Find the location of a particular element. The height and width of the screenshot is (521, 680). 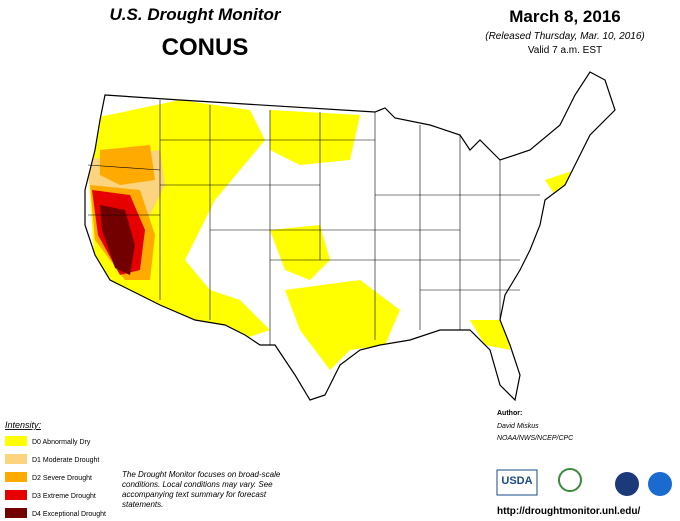

author-label: Author: is located at coordinates (509, 413).